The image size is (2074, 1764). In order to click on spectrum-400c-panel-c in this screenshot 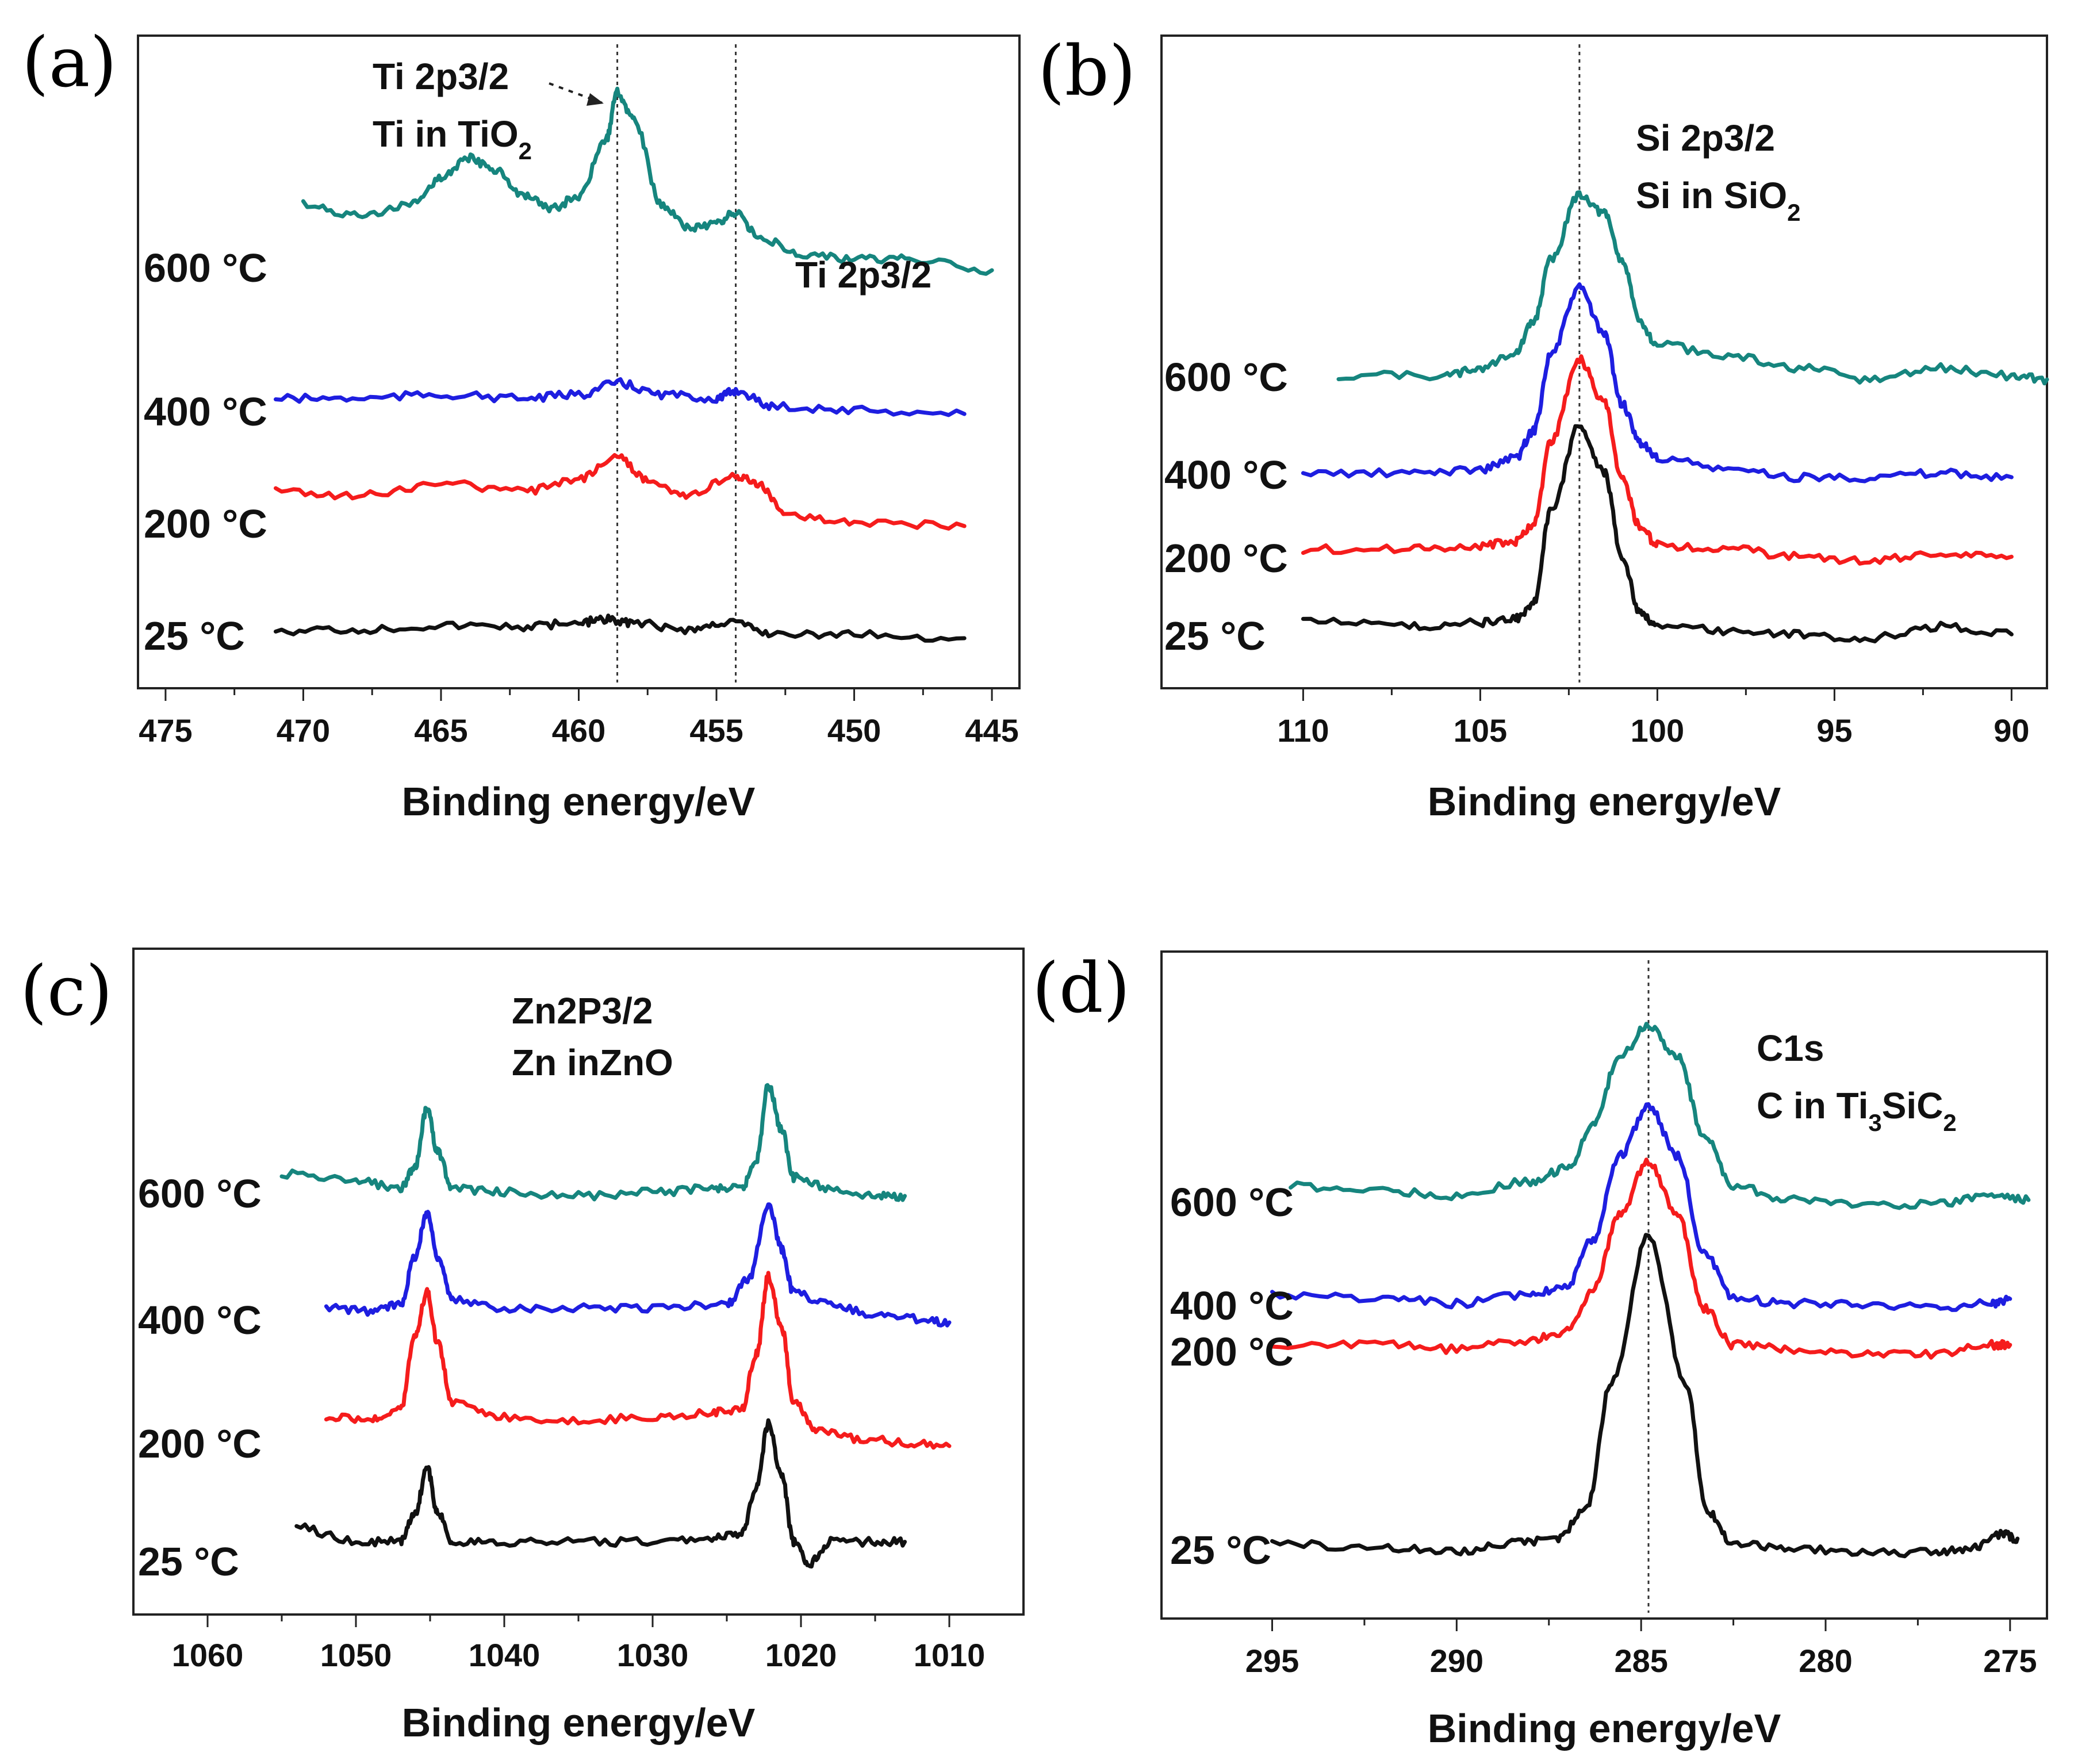, I will do `click(638, 1265)`.